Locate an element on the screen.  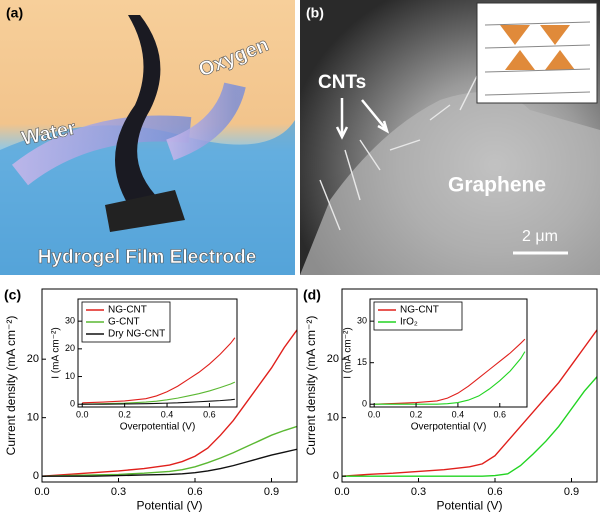
legend-label: IrO₂ is located at coordinates (409, 322).